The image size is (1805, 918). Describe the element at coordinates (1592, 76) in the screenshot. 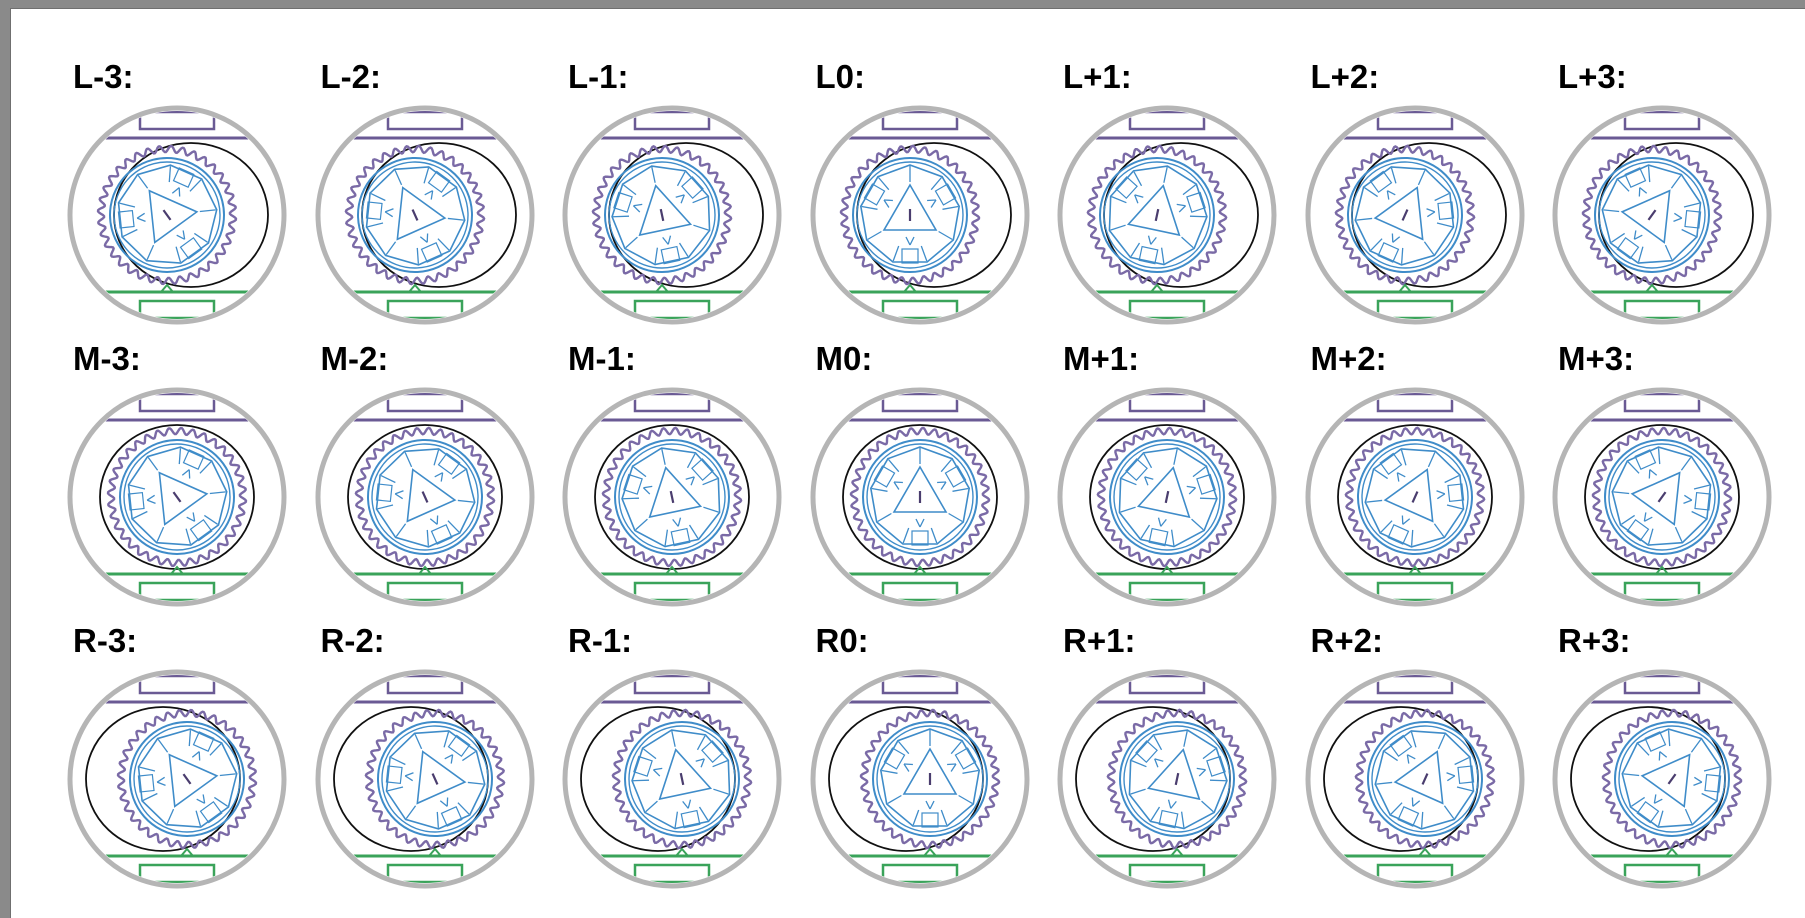

I see `dial-label: L+3:` at that location.